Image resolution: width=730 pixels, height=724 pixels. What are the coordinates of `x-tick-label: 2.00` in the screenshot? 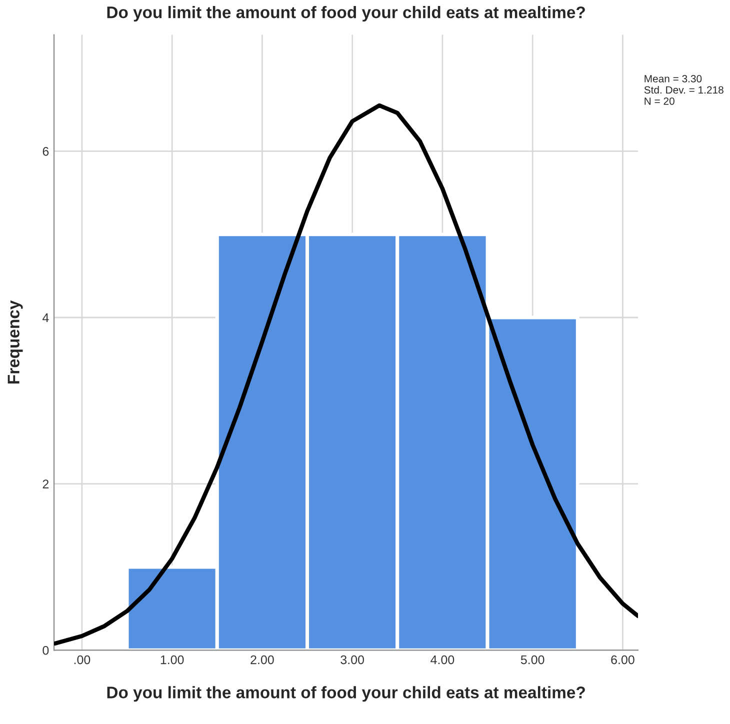 It's located at (262, 659).